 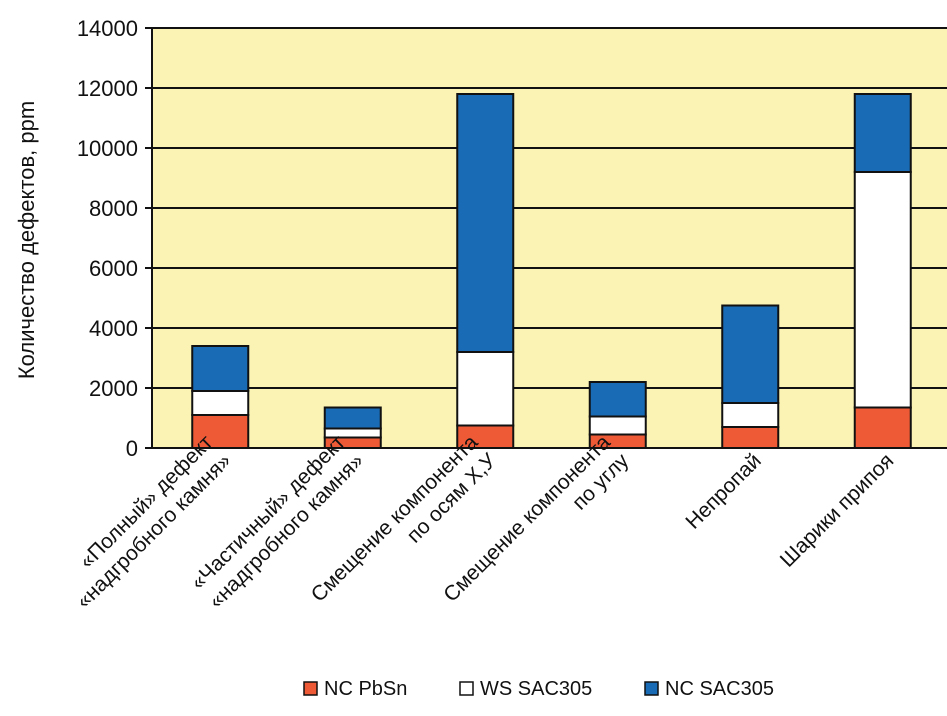 I want to click on y-tick-label: 0, so click(x=132, y=448).